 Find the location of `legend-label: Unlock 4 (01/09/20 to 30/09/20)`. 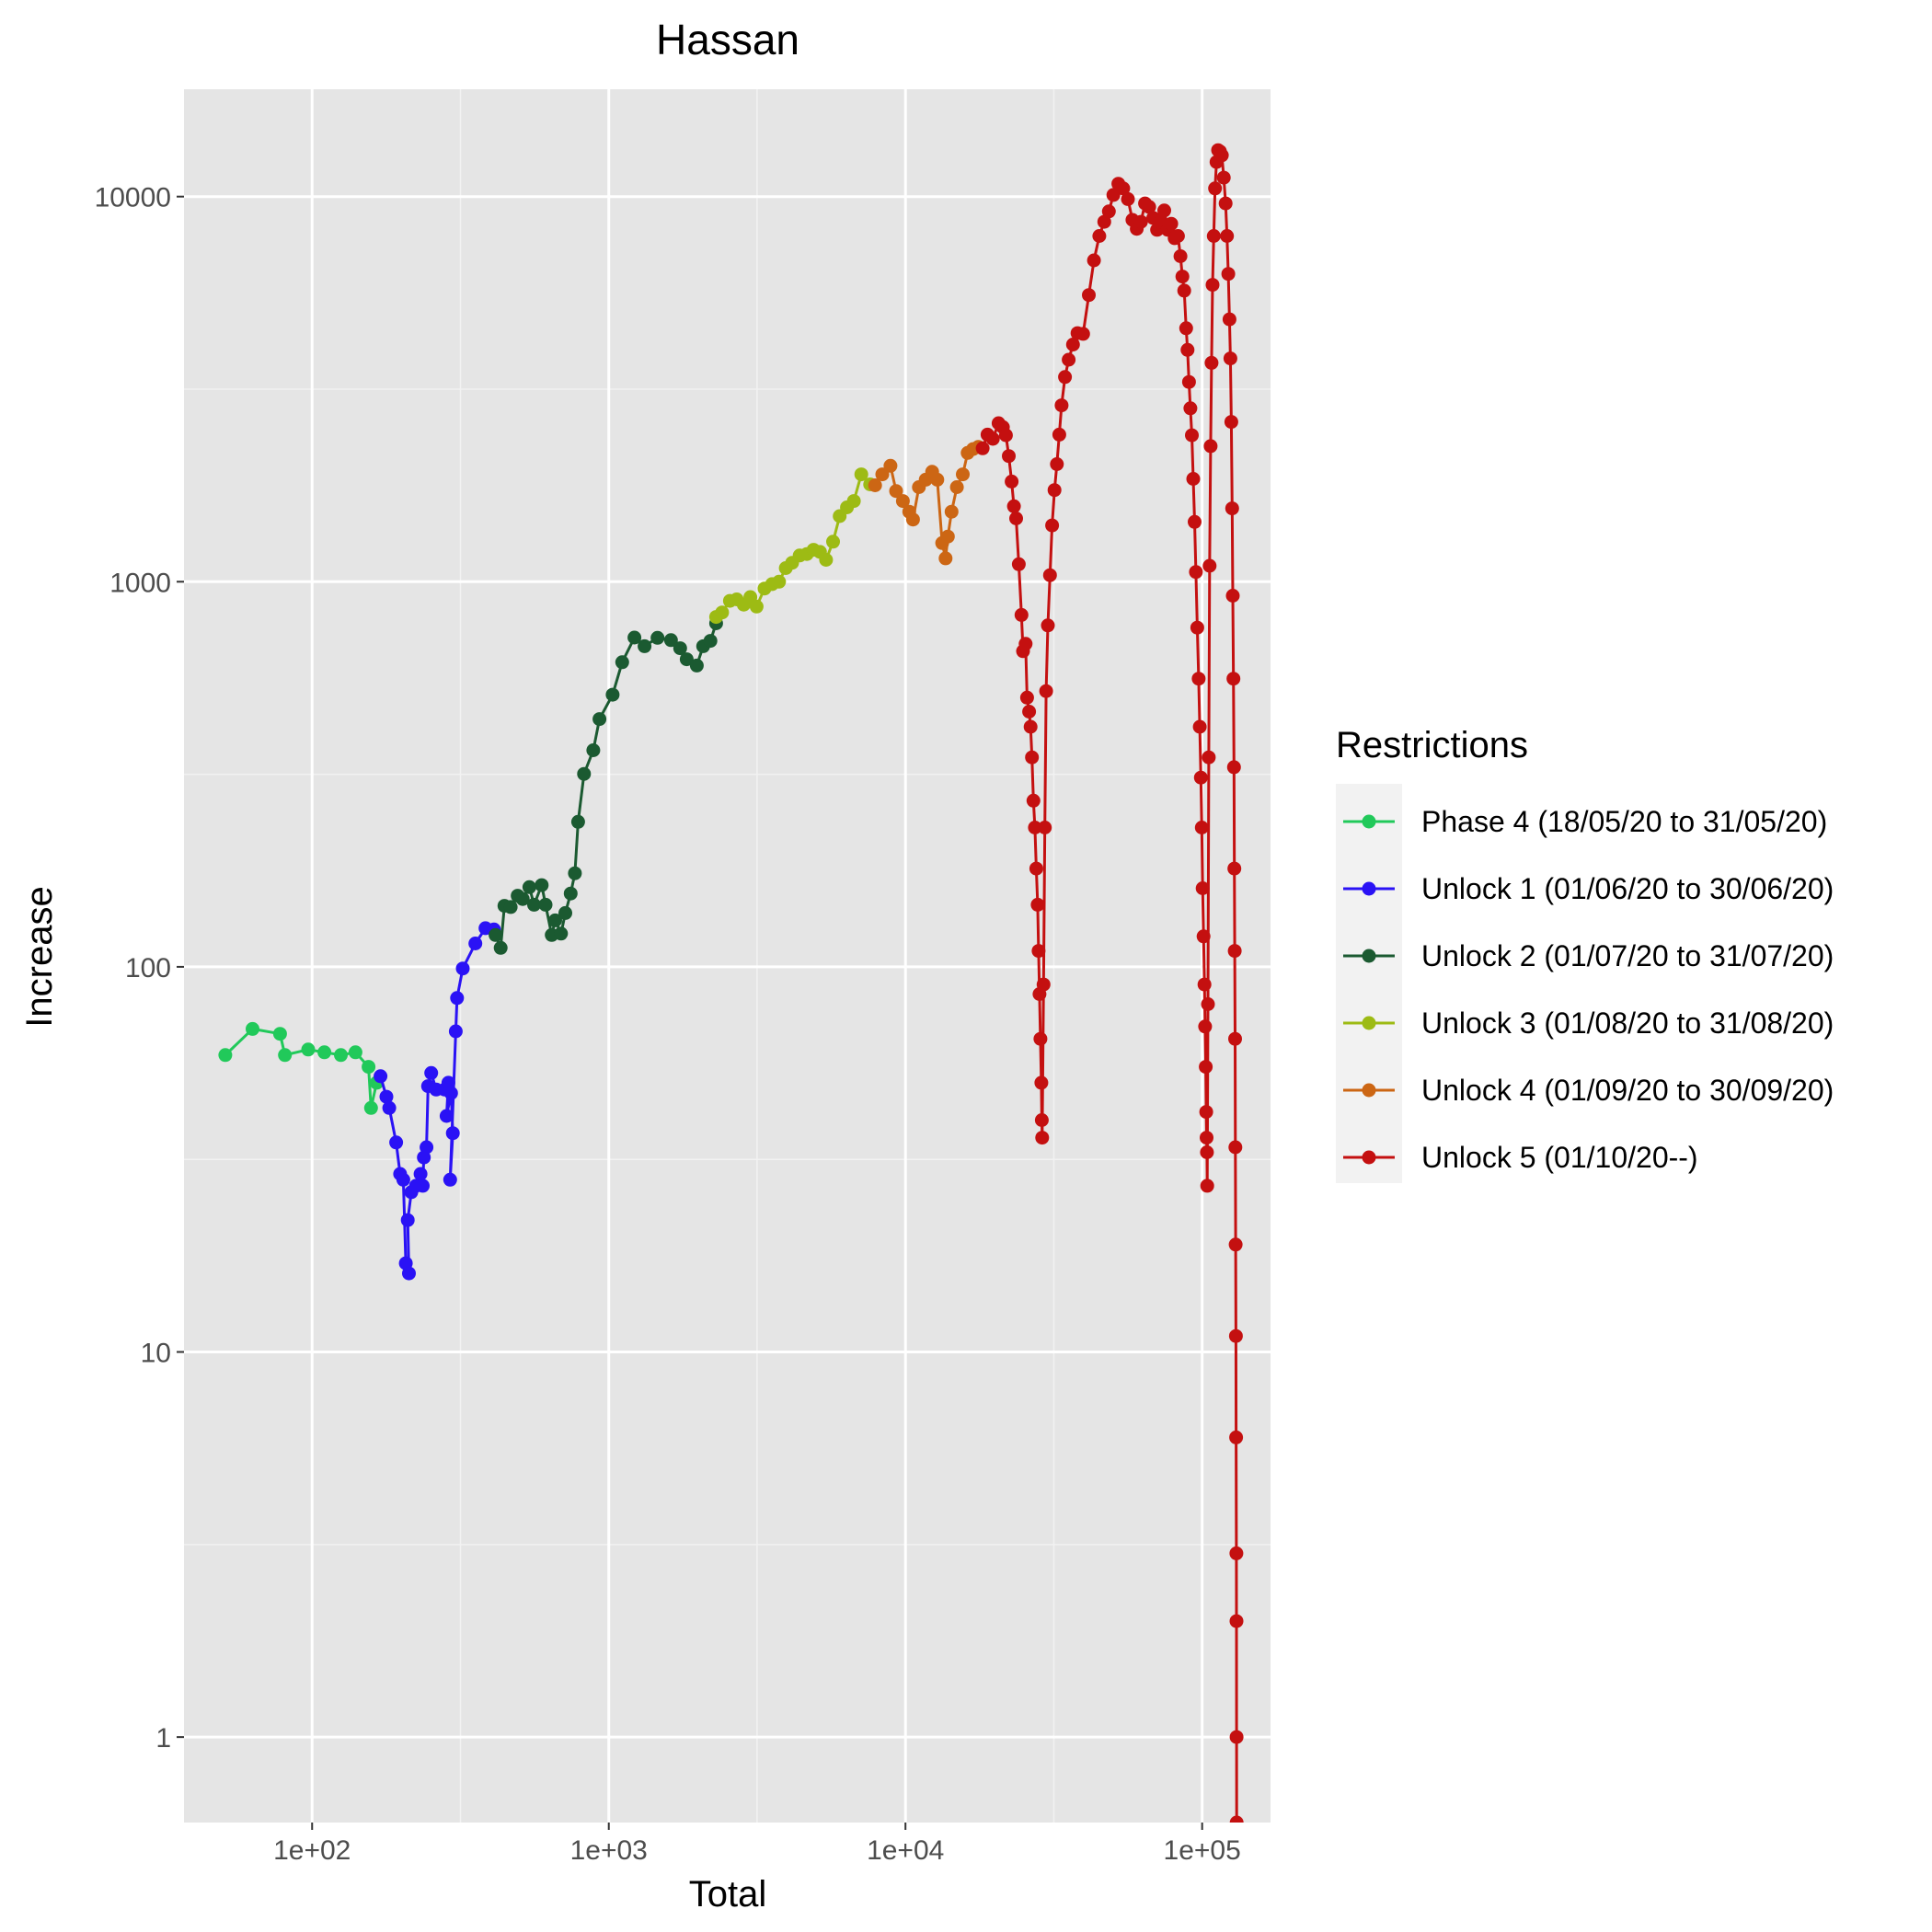

legend-label: Unlock 4 (01/09/20 to 30/09/20) is located at coordinates (1627, 1090).